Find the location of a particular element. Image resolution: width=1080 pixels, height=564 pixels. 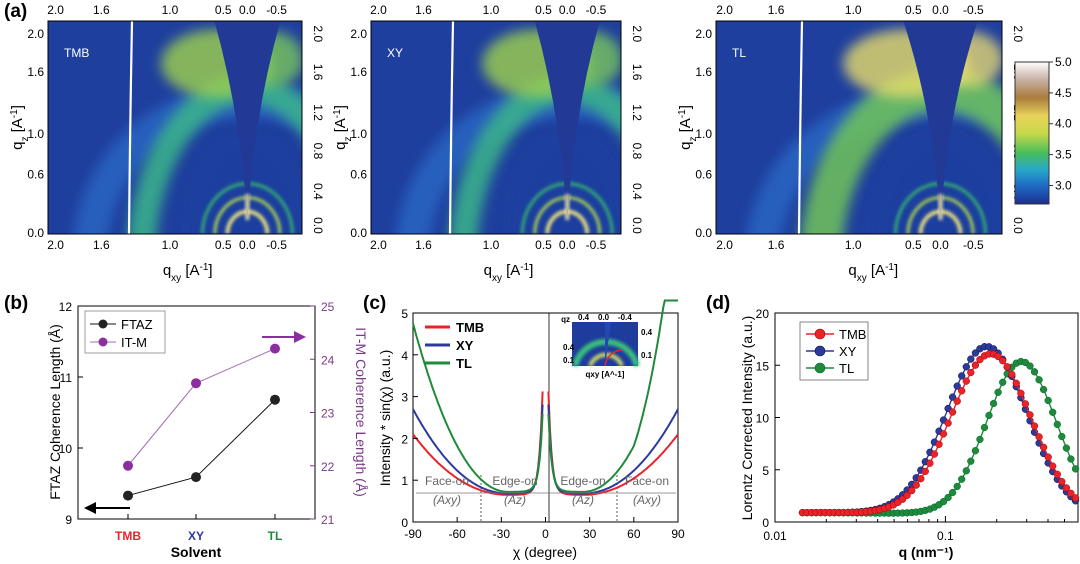

map-top-tick: 1.0 is located at coordinates (491, 10).